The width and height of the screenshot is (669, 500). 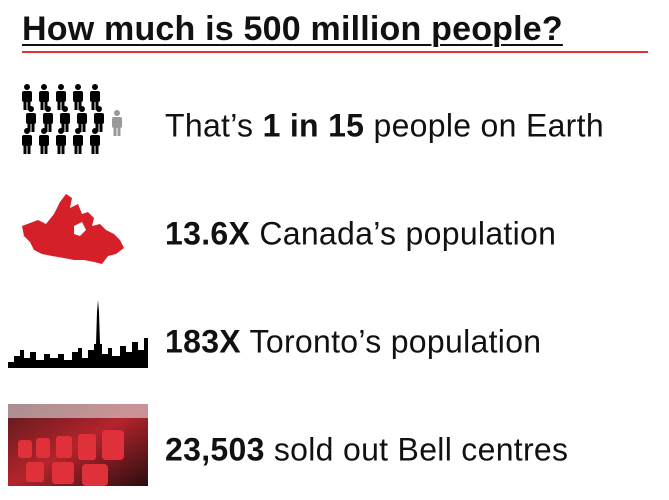 I want to click on row-text: 13.6X Canada’s population, so click(x=360, y=234).